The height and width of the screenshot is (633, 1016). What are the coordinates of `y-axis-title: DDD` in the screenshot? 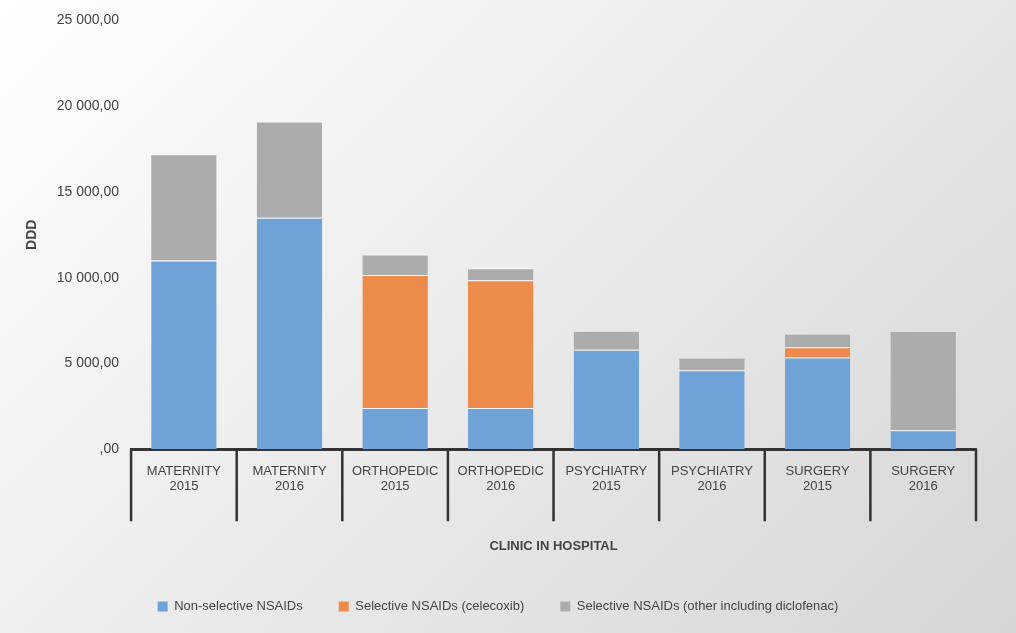 It's located at (31, 234).